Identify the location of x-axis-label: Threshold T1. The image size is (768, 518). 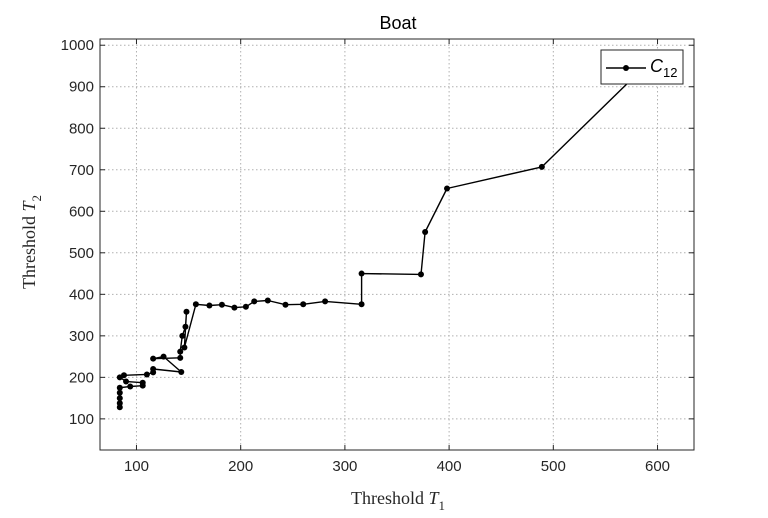
(398, 500).